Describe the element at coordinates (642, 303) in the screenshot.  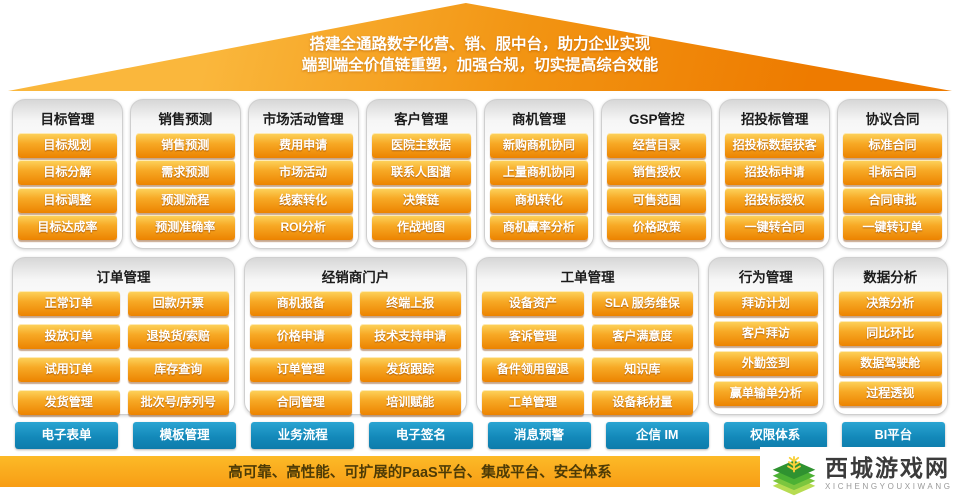
I see `module-item-button: SLA 服务维保` at that location.